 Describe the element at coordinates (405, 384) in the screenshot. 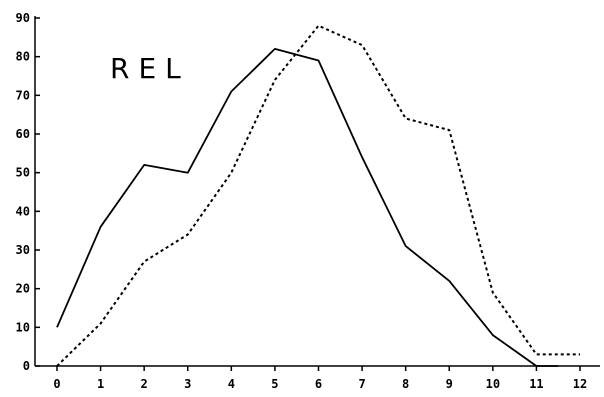

I see `x-tick-label: 8` at that location.